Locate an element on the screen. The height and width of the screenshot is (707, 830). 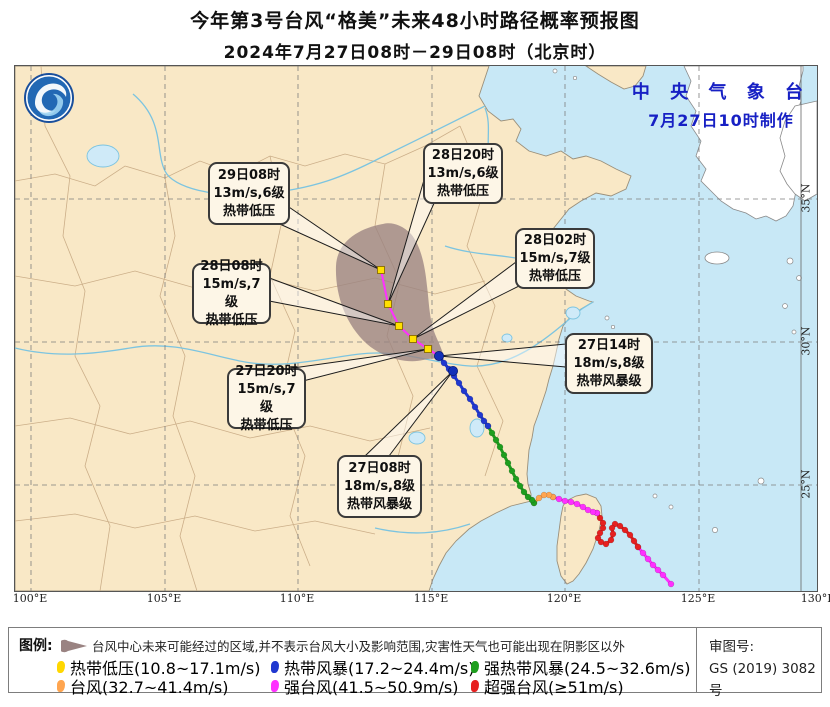
callout-line: 28日02时 is located at coordinates (555, 240).